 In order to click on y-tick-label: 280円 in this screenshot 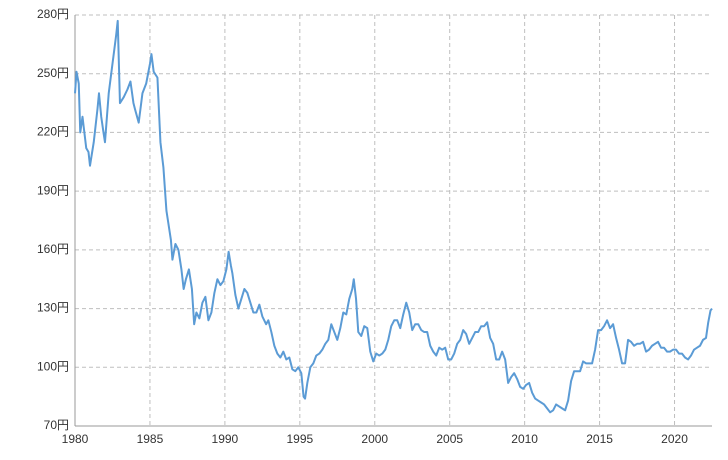, I will do `click(53, 14)`.